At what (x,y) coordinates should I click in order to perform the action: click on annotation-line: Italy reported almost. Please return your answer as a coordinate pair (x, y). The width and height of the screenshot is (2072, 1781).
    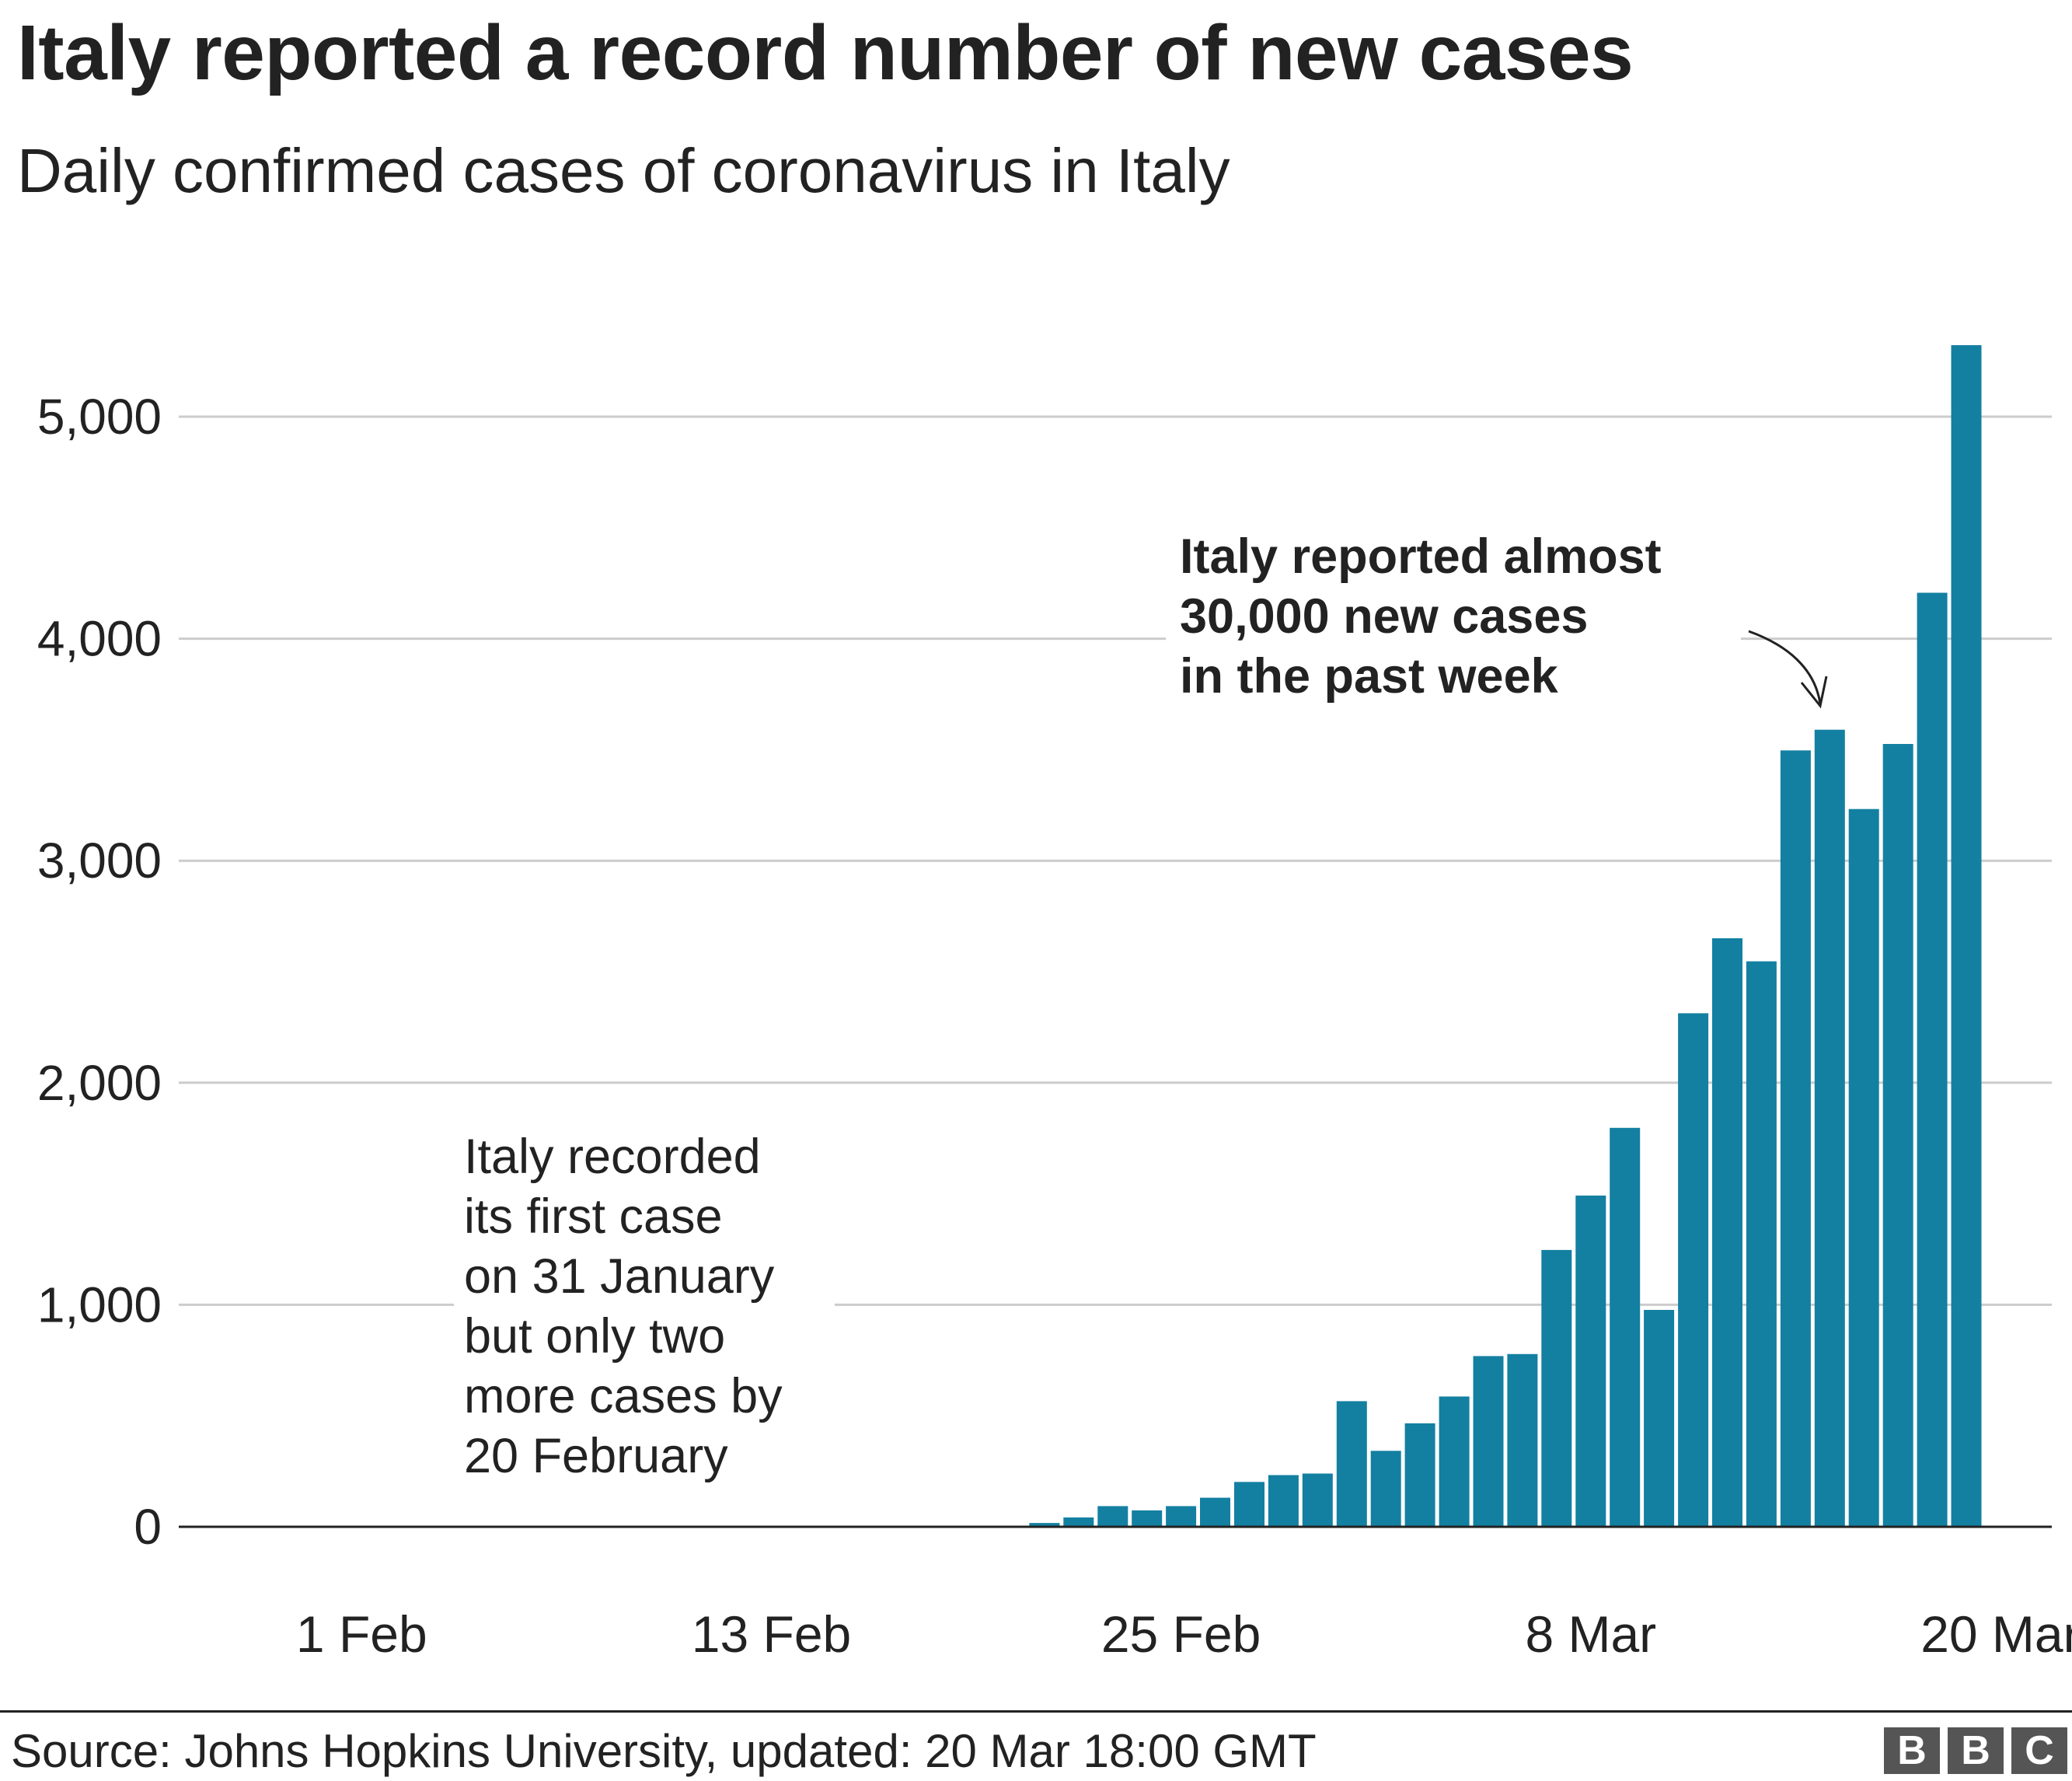
    Looking at the image, I should click on (1421, 556).